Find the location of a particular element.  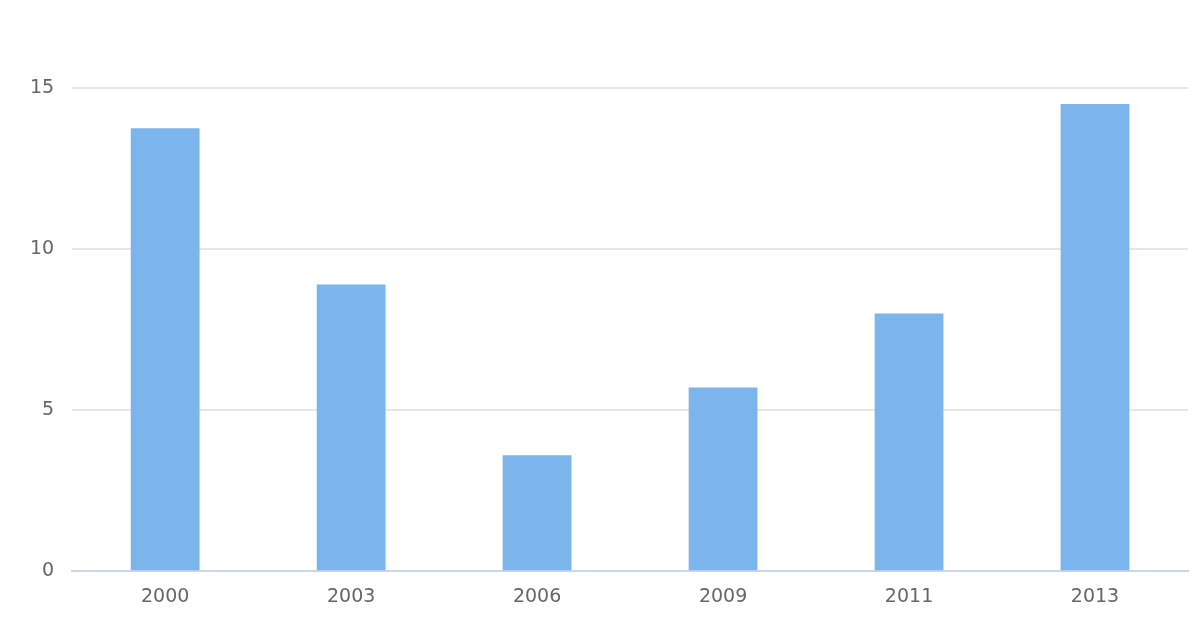

x-tick-label: 2011 is located at coordinates (909, 594).